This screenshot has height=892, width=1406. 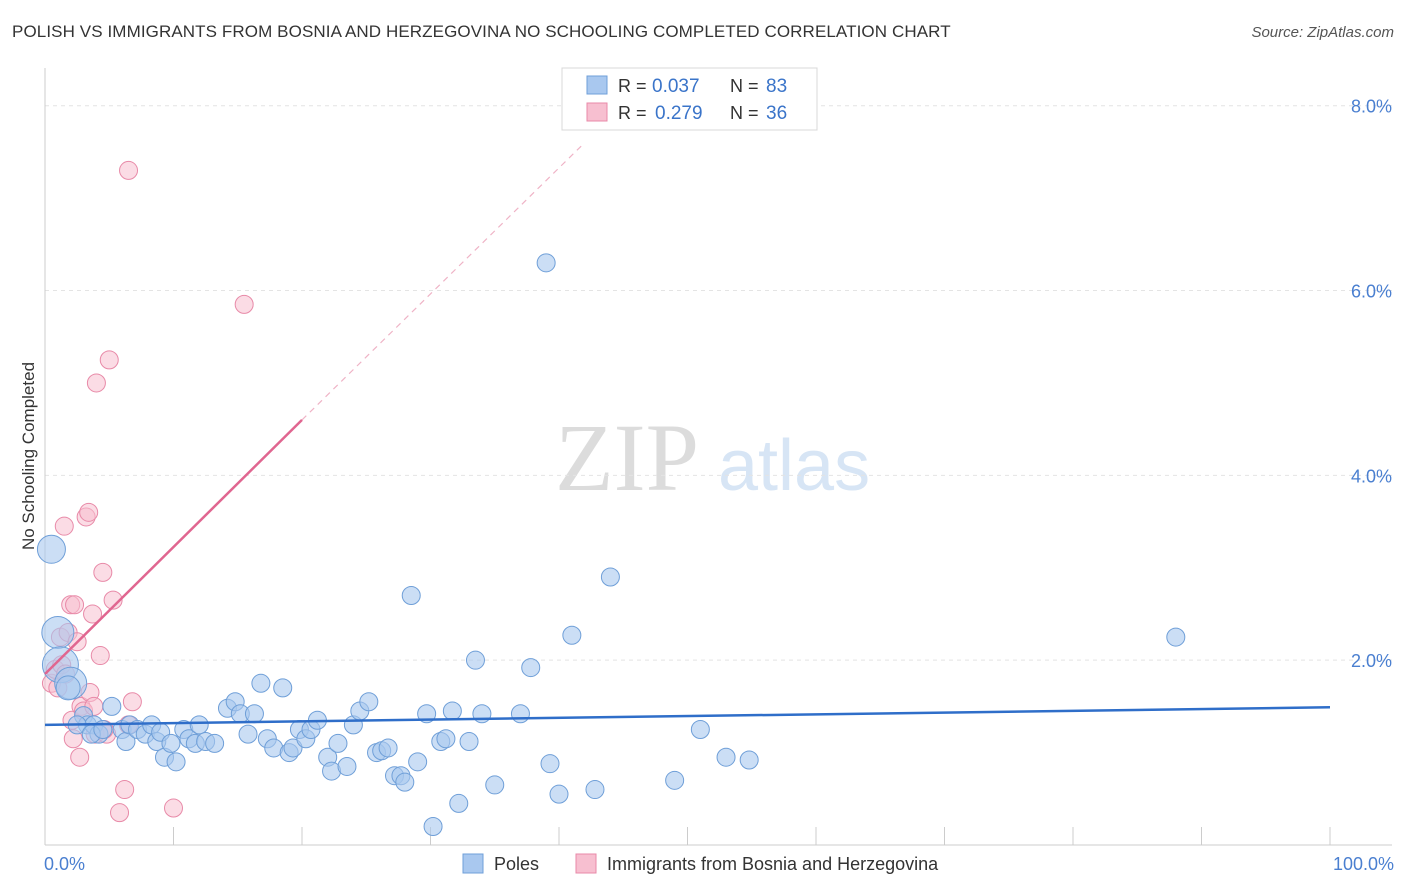 I want to click on stats-n-value-bosnia: 36, so click(x=776, y=113).